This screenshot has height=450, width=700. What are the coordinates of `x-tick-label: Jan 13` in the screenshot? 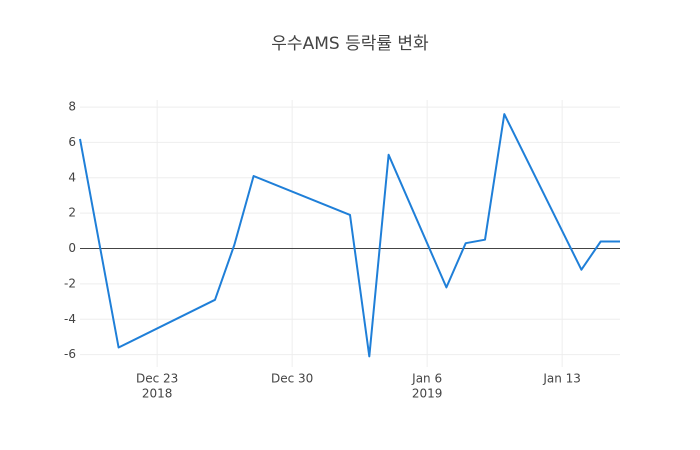 It's located at (561, 379).